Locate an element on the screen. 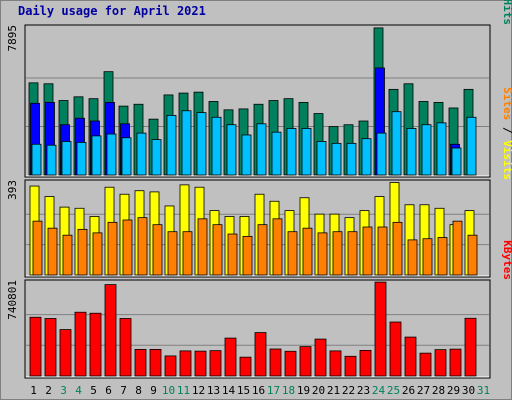  x-tick-label-day-25: 25 is located at coordinates (393, 390).